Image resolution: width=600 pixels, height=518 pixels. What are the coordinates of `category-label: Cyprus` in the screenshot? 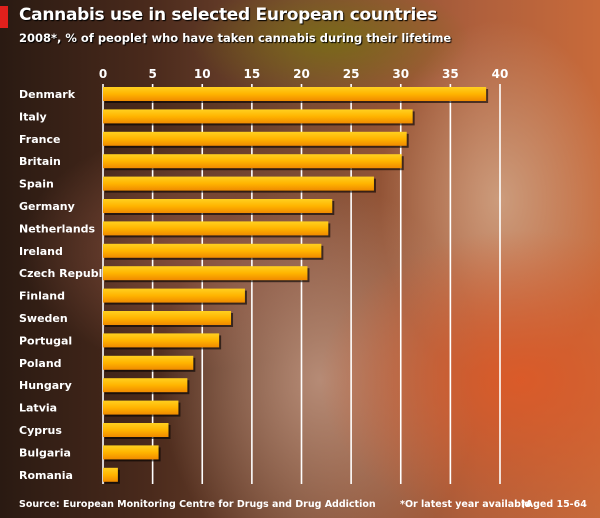 It's located at (40, 430).